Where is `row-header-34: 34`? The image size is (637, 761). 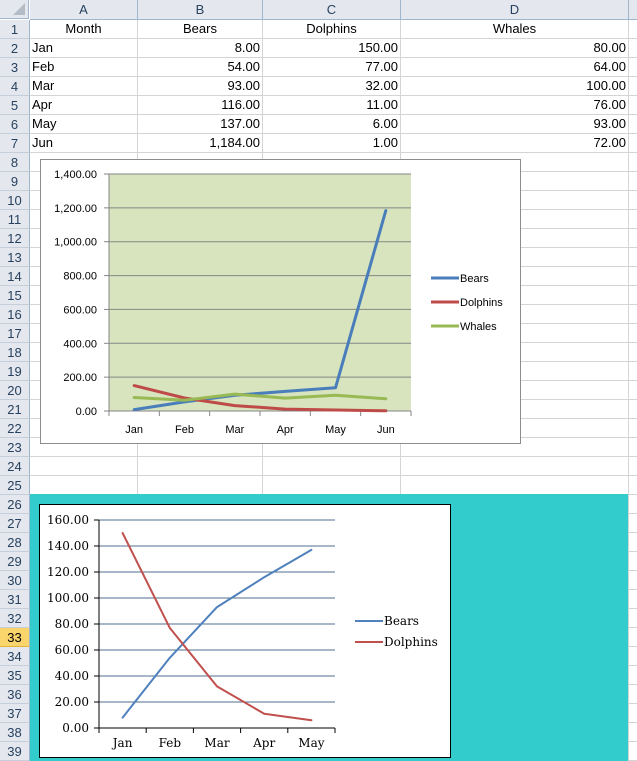
row-header-34: 34 is located at coordinates (15, 656).